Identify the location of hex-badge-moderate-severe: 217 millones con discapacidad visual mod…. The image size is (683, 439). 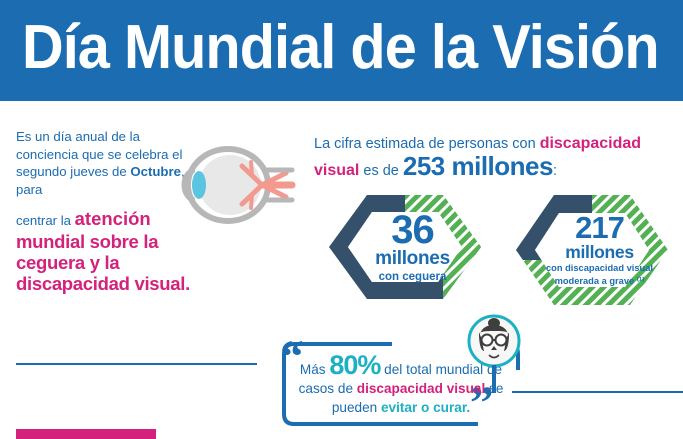
(597, 250).